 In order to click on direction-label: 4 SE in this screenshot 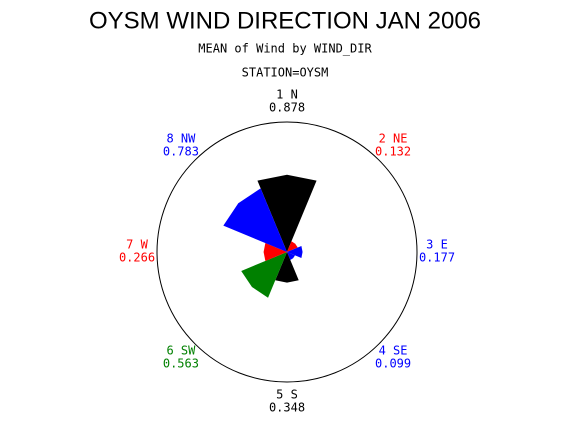, I will do `click(393, 351)`.